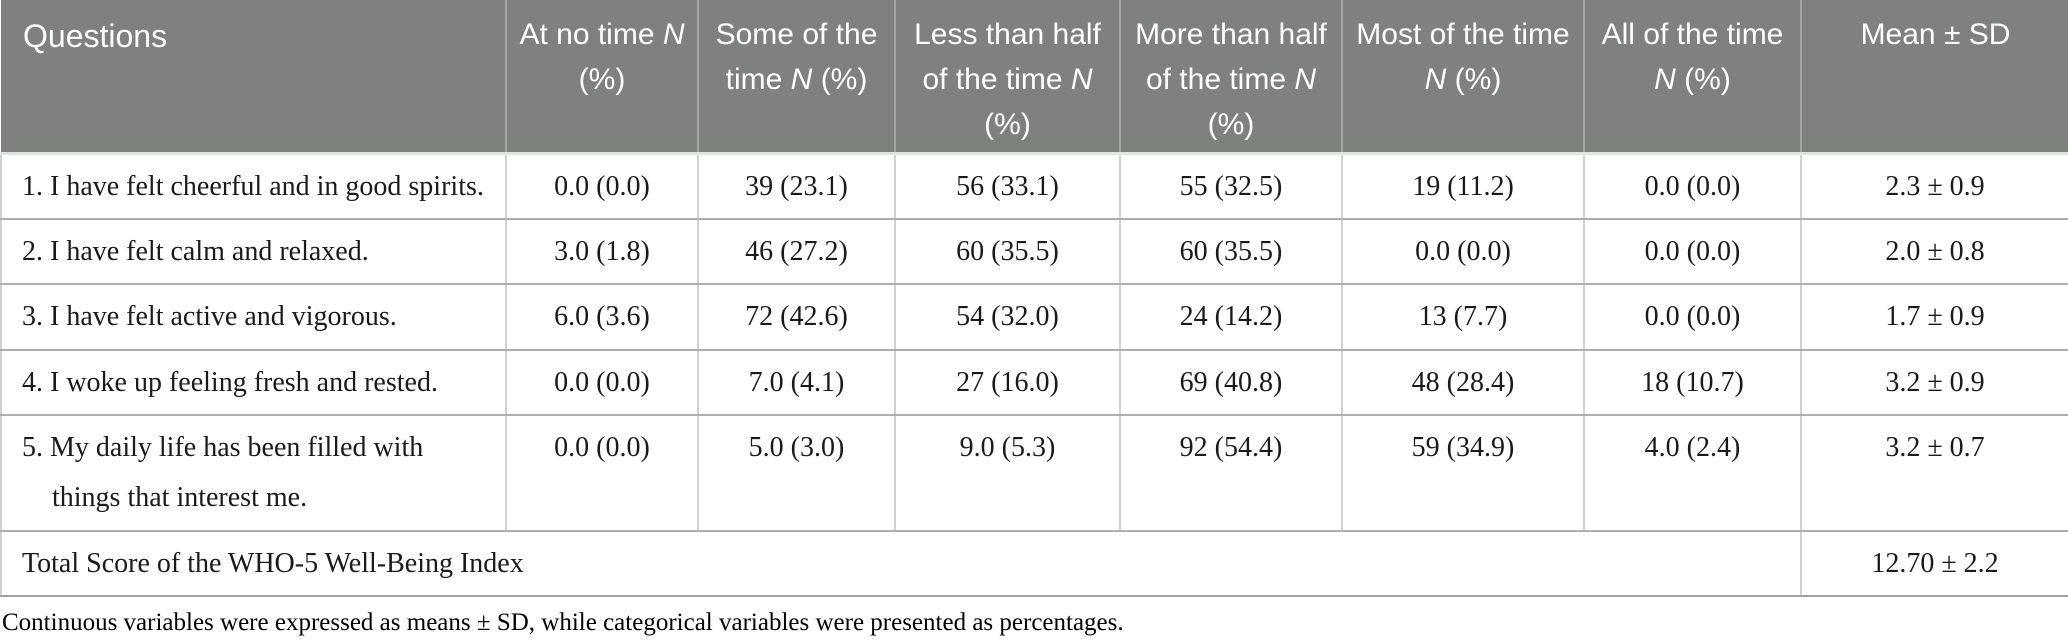 Image resolution: width=2068 pixels, height=640 pixels. What do you see at coordinates (796, 317) in the screenshot?
I see `data-cell: 72 (42.6)` at bounding box center [796, 317].